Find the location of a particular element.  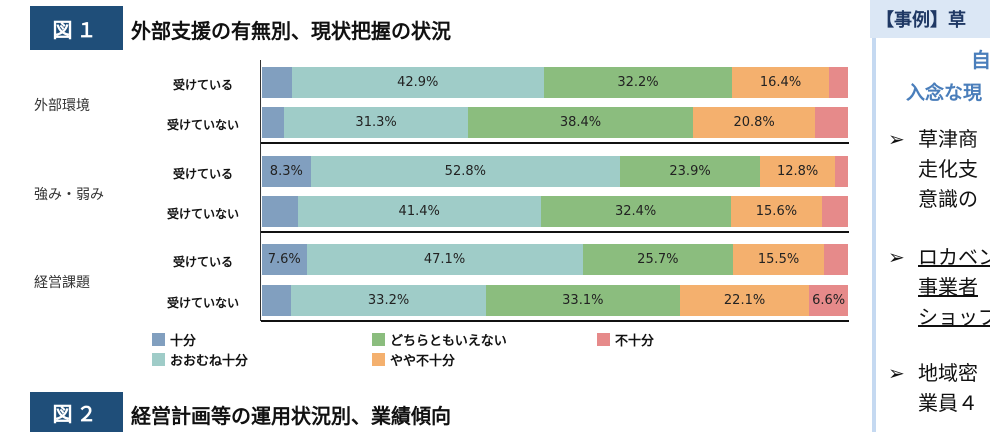

case-study-panel: 自 入念な現 ➢ 草津商走化支意識の ➢ ロカベン事業者ショップ ➢ 地域密業員４ is located at coordinates (931, 235).